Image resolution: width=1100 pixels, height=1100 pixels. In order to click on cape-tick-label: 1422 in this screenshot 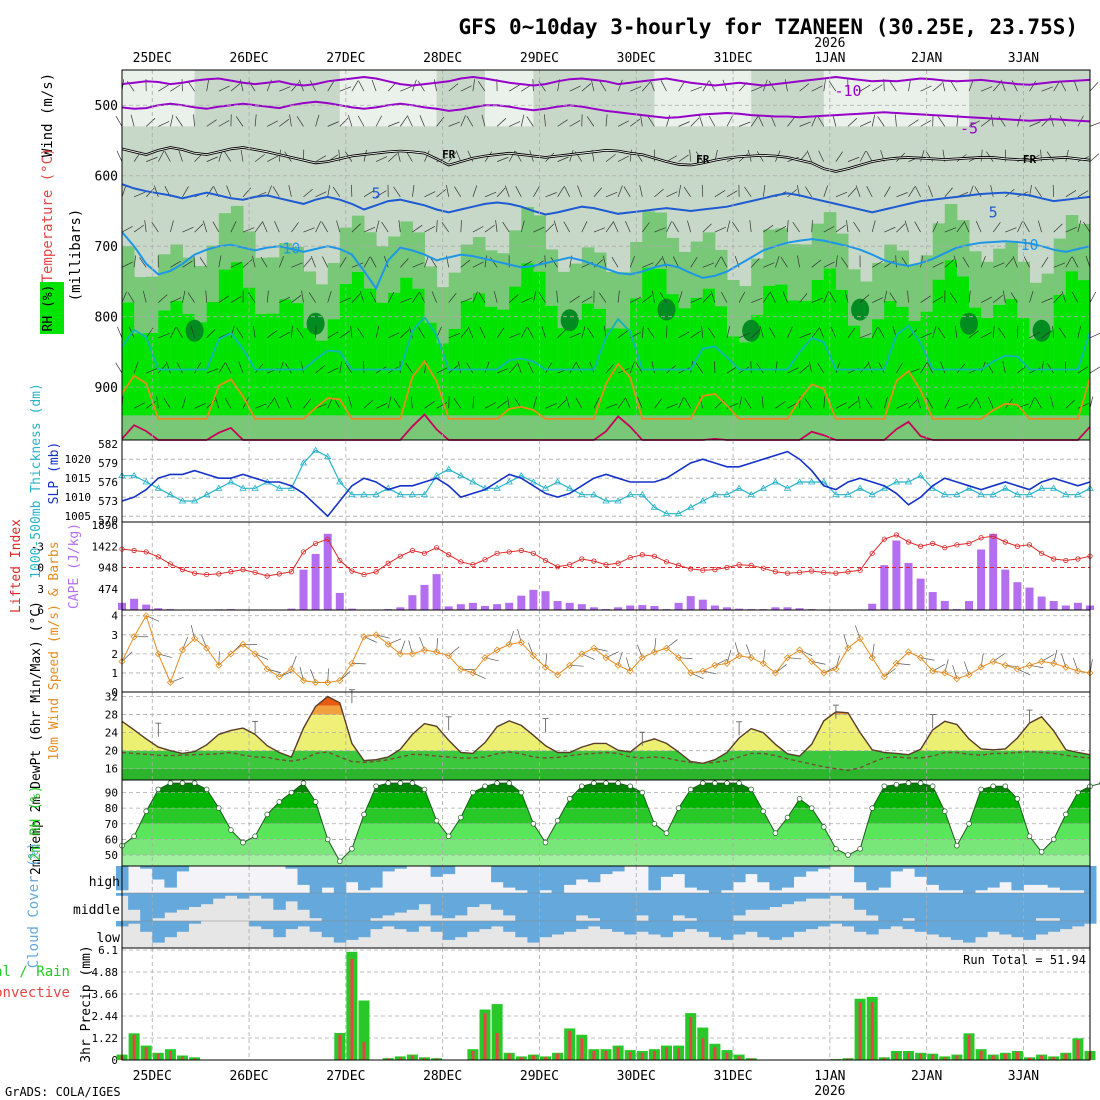, I will do `click(105, 546)`.